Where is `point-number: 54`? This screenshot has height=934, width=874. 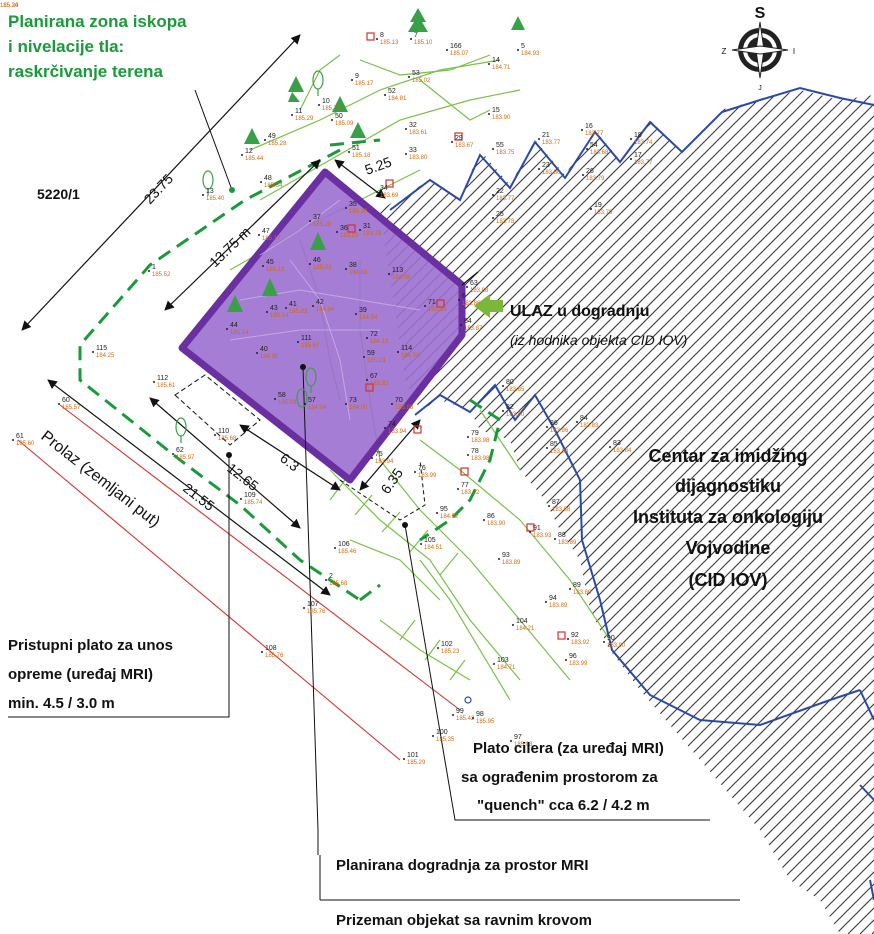
point-number: 54 is located at coordinates (594, 145).